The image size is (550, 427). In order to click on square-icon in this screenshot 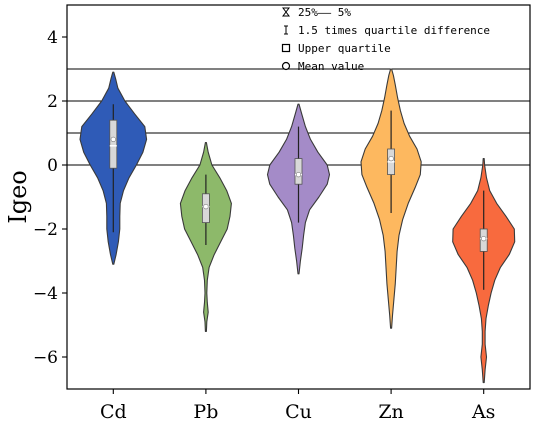, I will do `click(286, 48)`.